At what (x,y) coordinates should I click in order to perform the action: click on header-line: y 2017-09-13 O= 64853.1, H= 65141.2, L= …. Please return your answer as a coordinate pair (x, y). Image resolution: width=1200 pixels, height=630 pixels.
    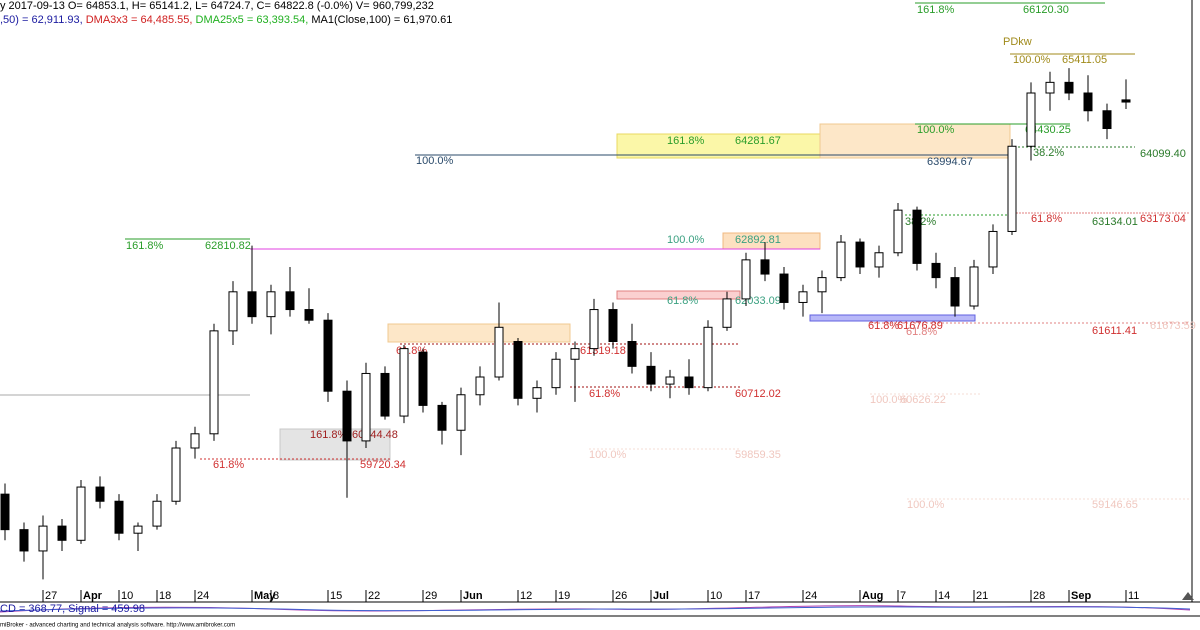
    Looking at the image, I should click on (217, 6).